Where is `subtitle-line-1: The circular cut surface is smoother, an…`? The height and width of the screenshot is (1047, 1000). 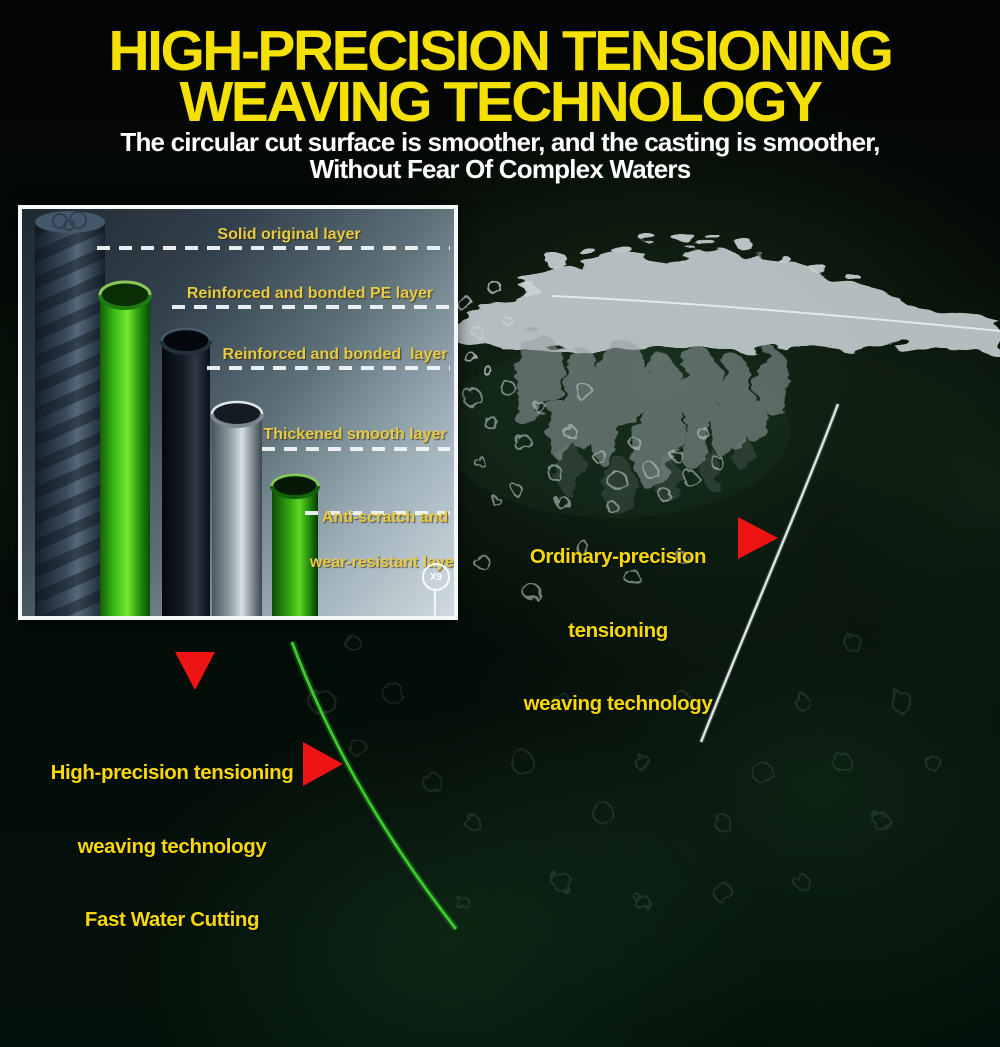
subtitle-line-1: The circular cut surface is smoother, an… is located at coordinates (500, 142).